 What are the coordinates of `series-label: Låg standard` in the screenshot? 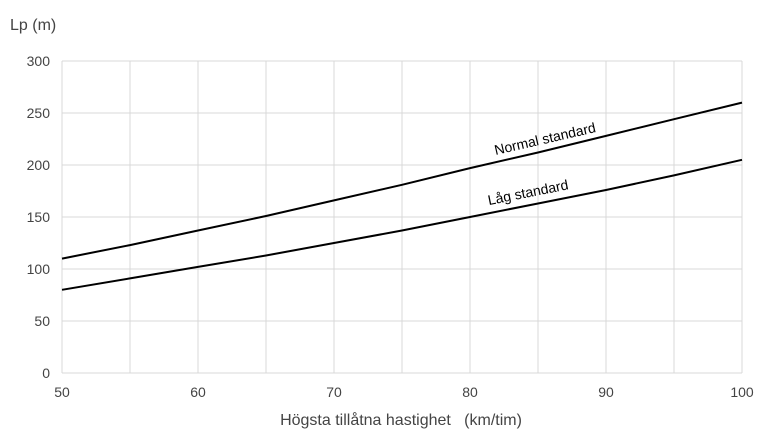 It's located at (527, 192).